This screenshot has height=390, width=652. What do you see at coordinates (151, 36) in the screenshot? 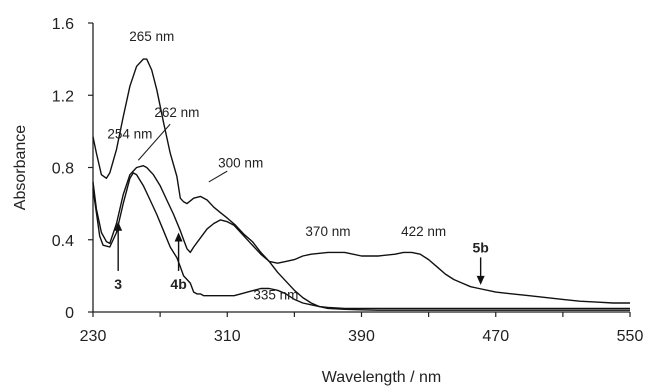
I see `peak-annotation: 265 nm` at bounding box center [151, 36].